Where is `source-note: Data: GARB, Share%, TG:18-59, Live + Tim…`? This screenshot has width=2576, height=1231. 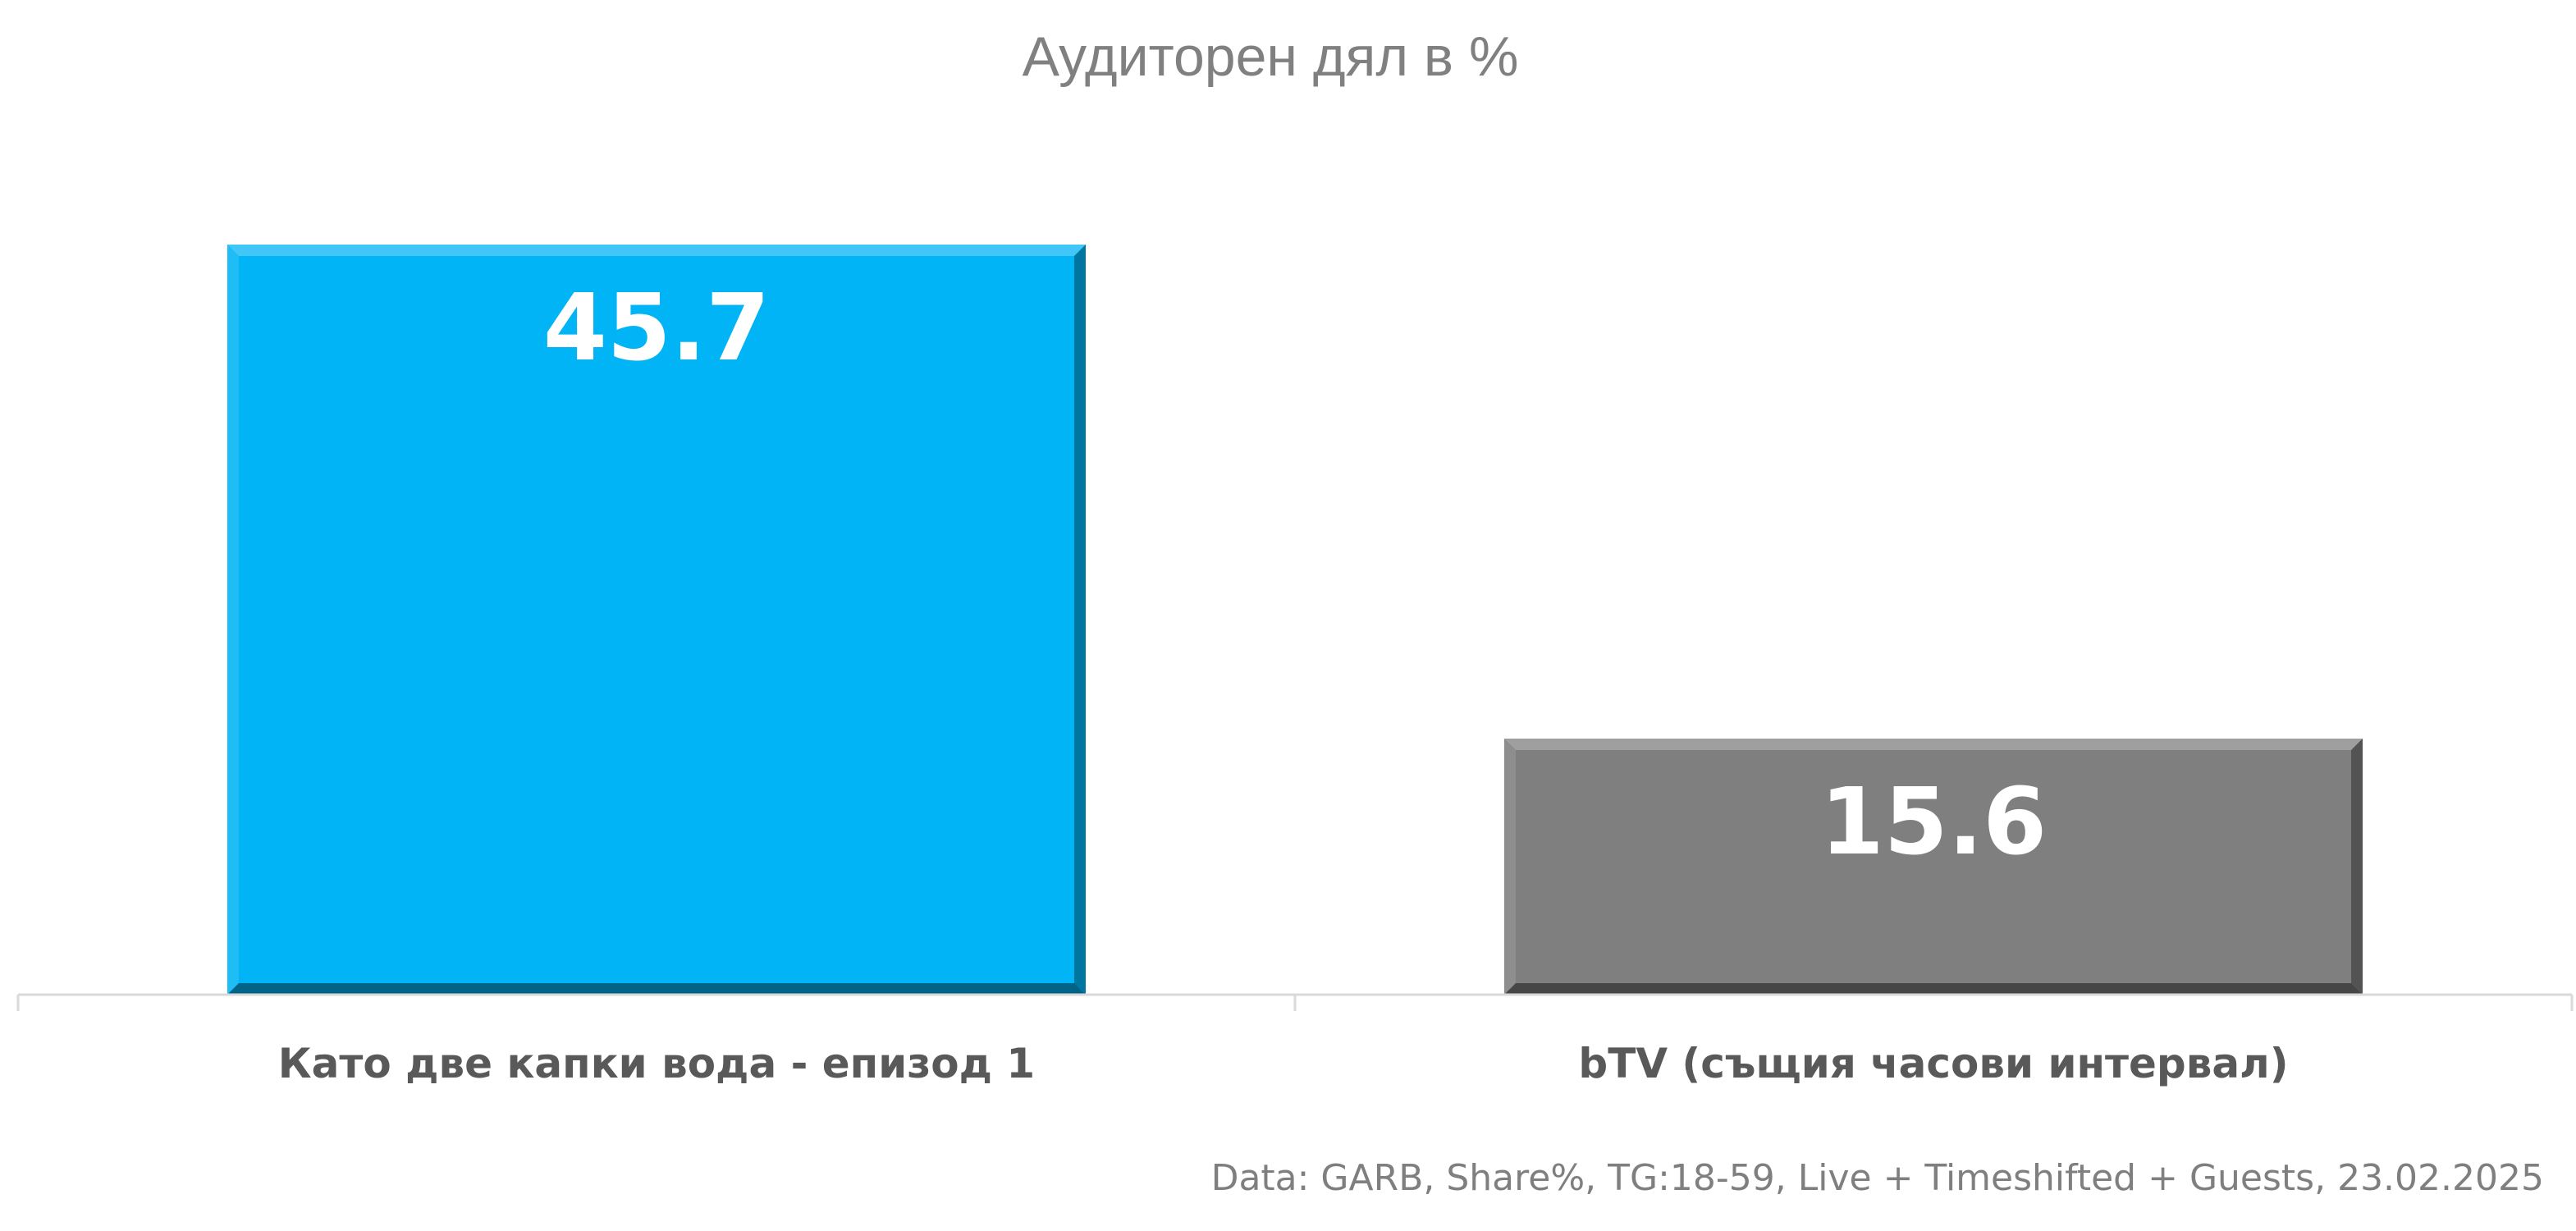 source-note: Data: GARB, Share%, TG:18-59, Live + Tim… is located at coordinates (1877, 1178).